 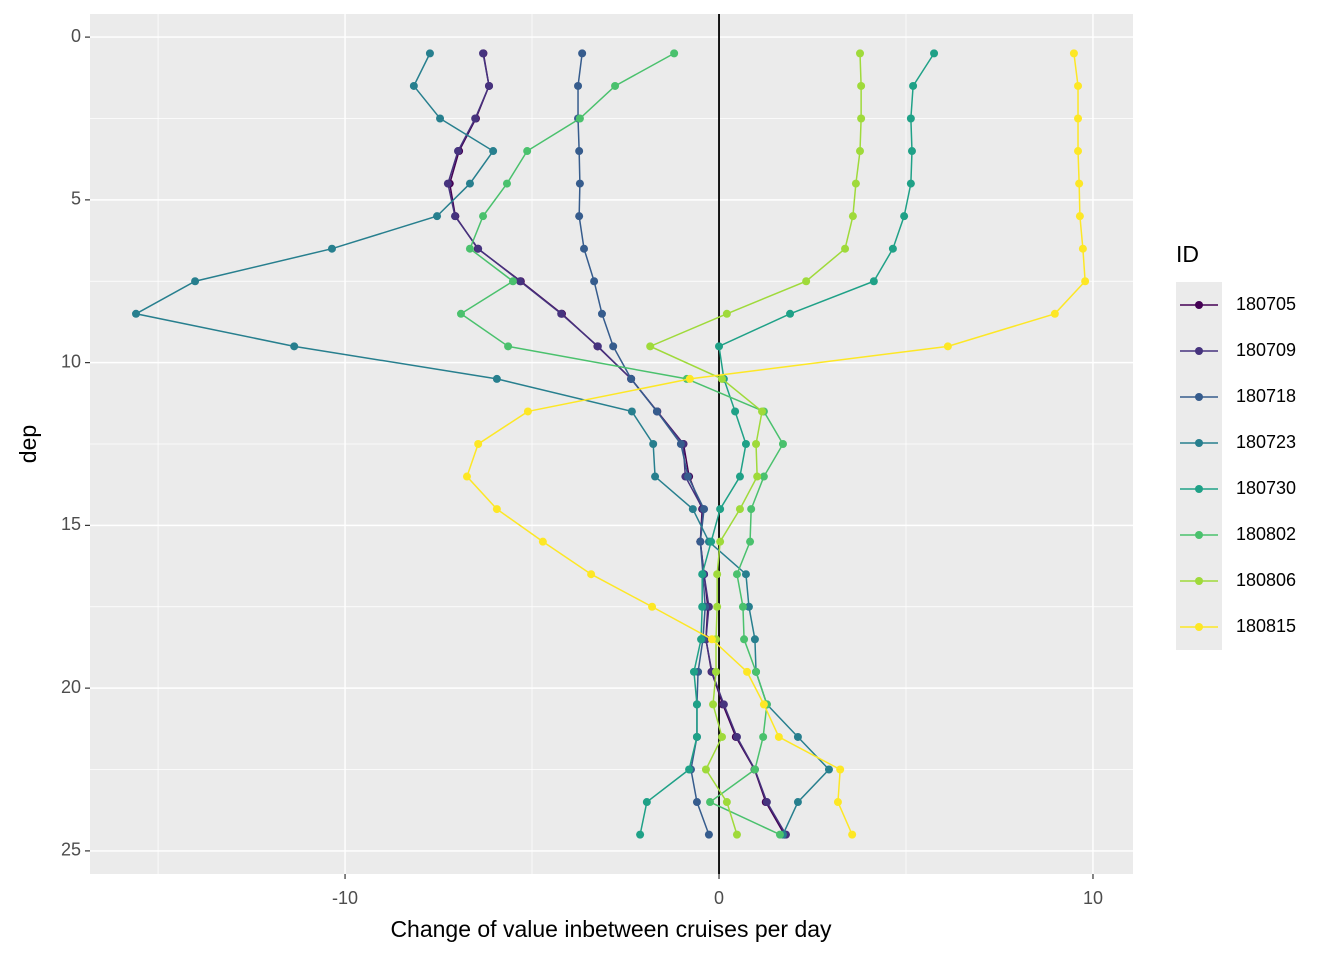 What do you see at coordinates (71, 850) in the screenshot?
I see `y-tick-label: 25` at bounding box center [71, 850].